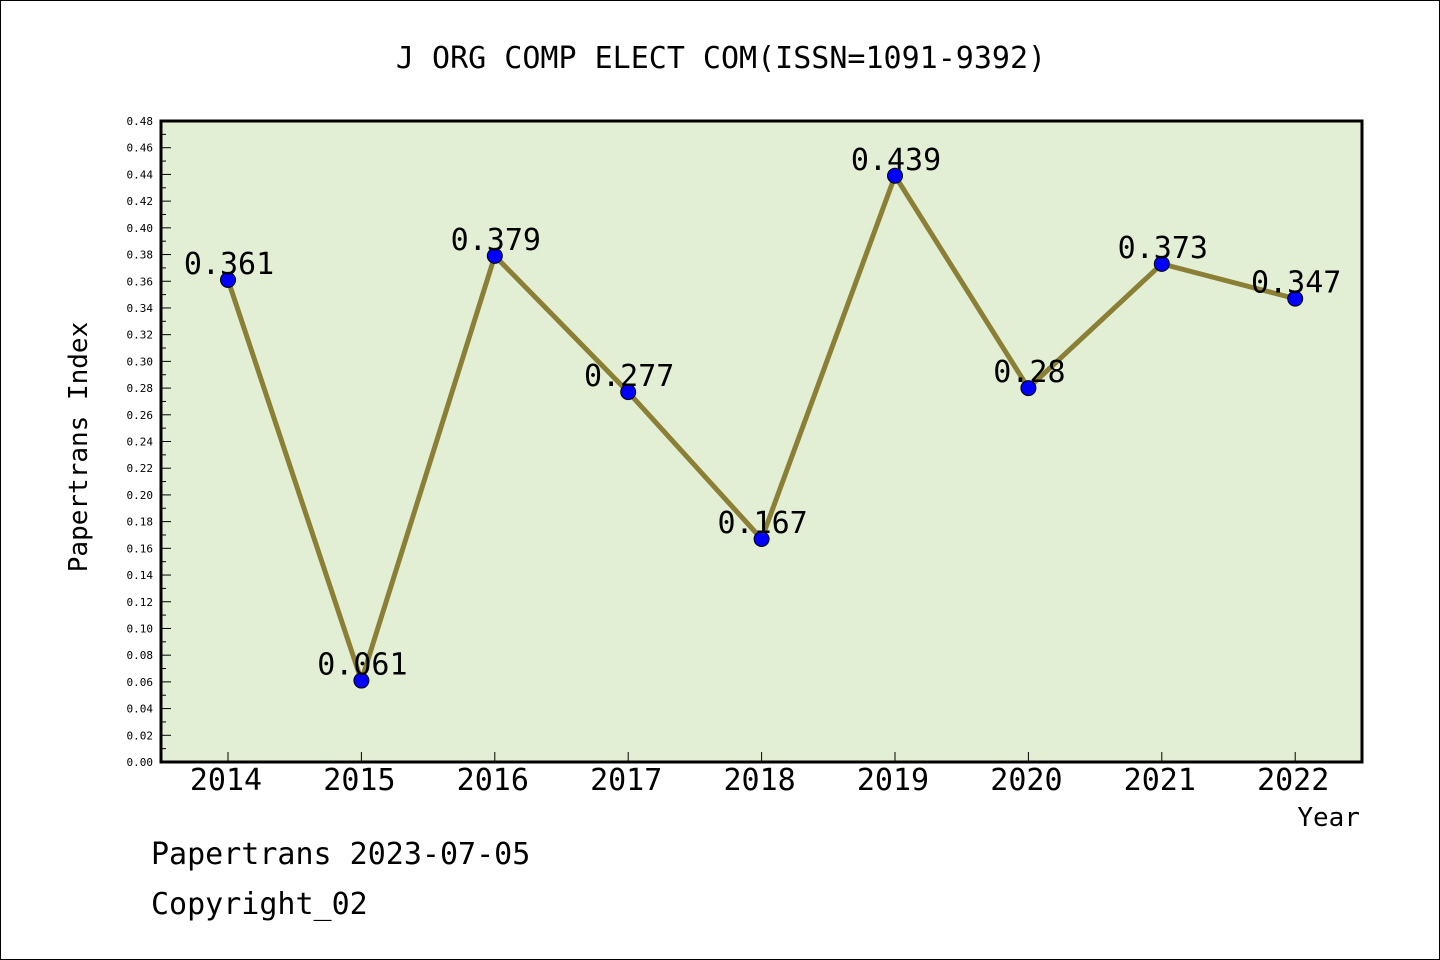  What do you see at coordinates (140, 308) in the screenshot?
I see `y-tick-label: 0.34` at bounding box center [140, 308].